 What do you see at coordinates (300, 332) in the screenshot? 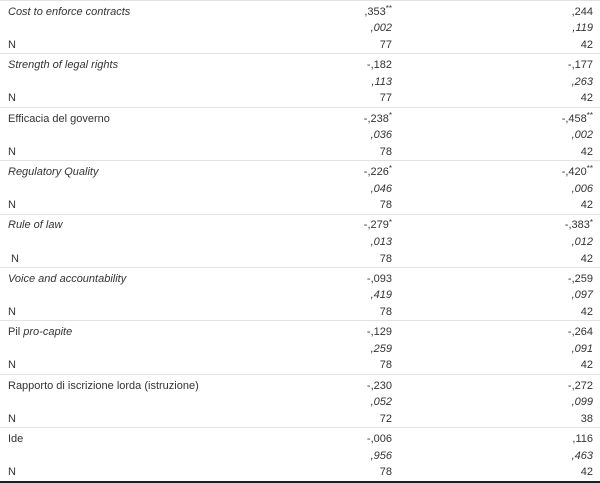
I see `pearson-line: Pil pro-capite -,129 -,264` at bounding box center [300, 332].